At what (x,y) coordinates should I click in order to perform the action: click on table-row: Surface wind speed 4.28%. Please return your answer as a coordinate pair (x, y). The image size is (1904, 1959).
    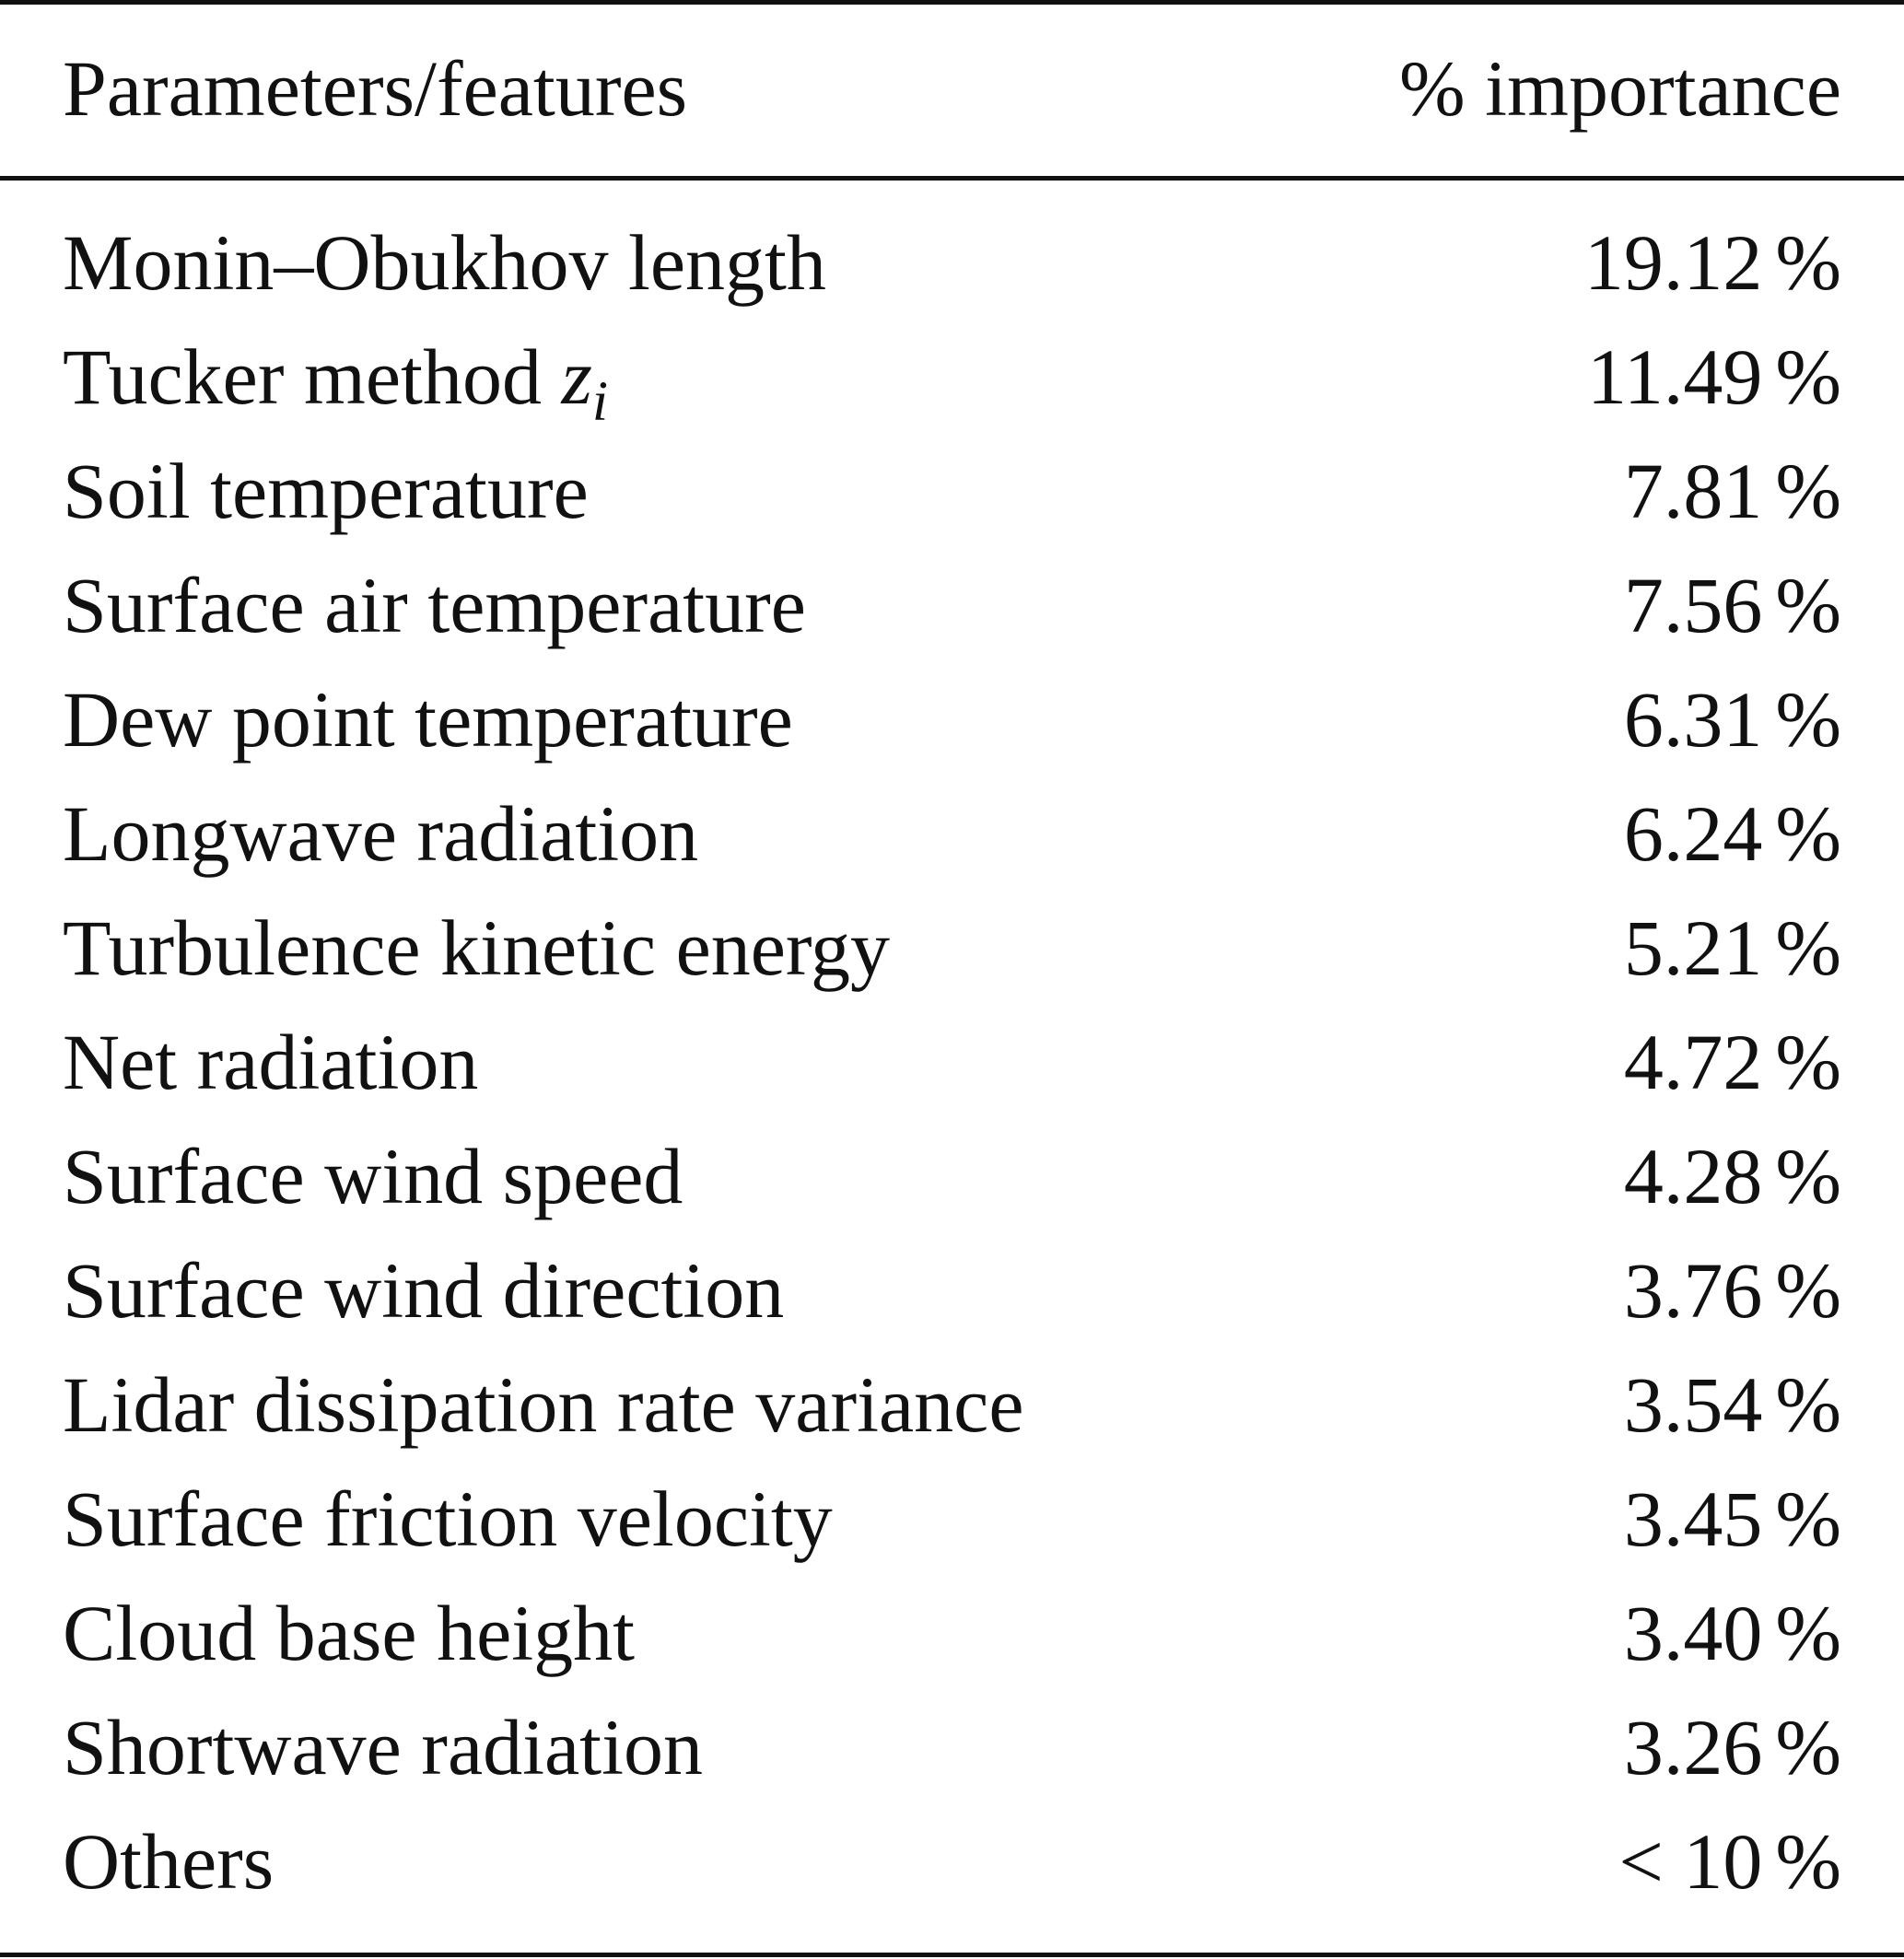
    Looking at the image, I should click on (952, 1176).